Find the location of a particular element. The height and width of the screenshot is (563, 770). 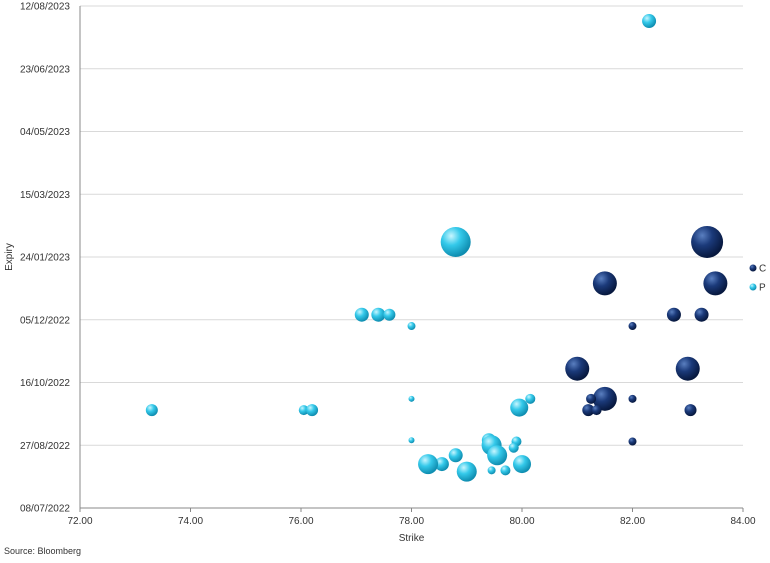

x-axis-label: Strike is located at coordinates (412, 538).